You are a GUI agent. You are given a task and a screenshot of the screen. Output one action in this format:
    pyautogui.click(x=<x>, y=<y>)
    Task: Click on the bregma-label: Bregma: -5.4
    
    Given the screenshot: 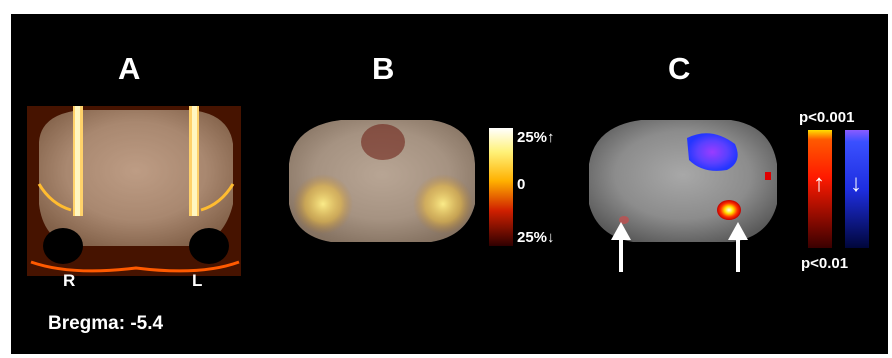 What is the action you would take?
    pyautogui.click(x=106, y=323)
    